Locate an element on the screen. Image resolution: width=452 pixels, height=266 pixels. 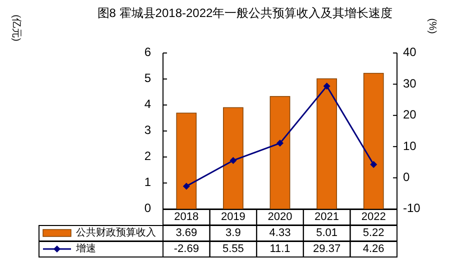
data-label: 5.22 is located at coordinates (373, 232).